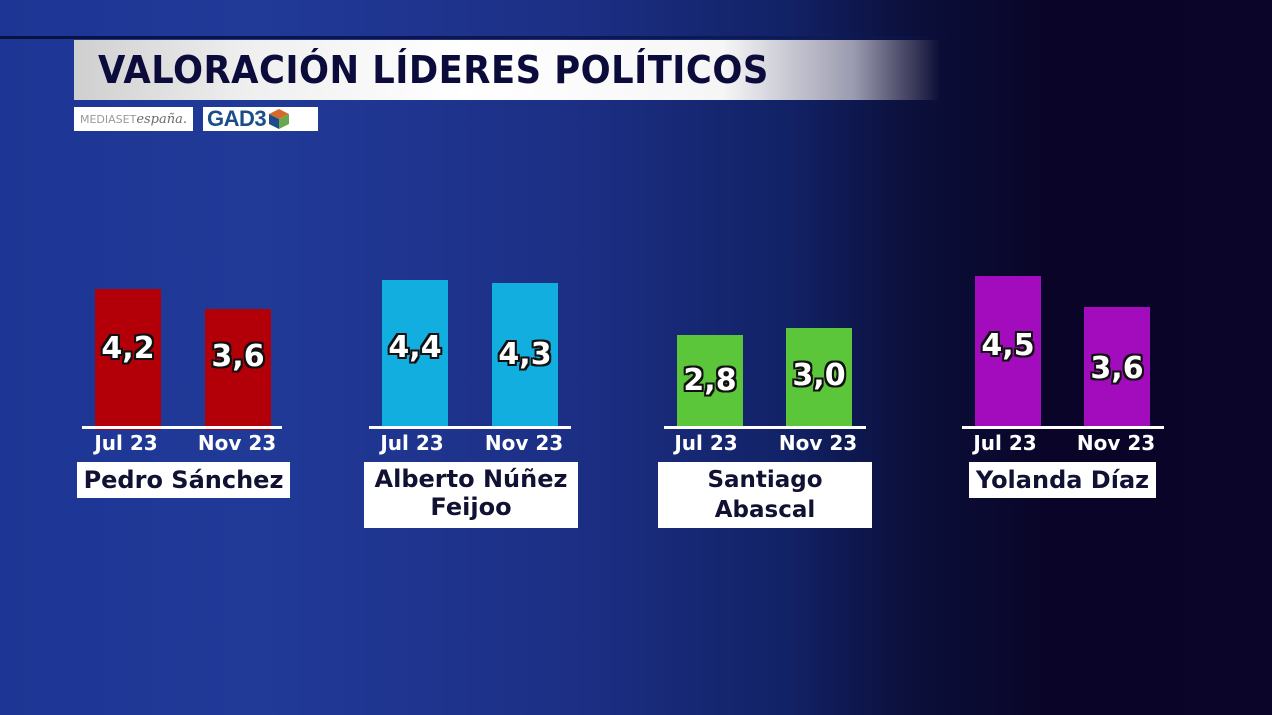  What do you see at coordinates (1065, 313) in the screenshot?
I see `chart-group-diaz: 4,5 3,6` at bounding box center [1065, 313].